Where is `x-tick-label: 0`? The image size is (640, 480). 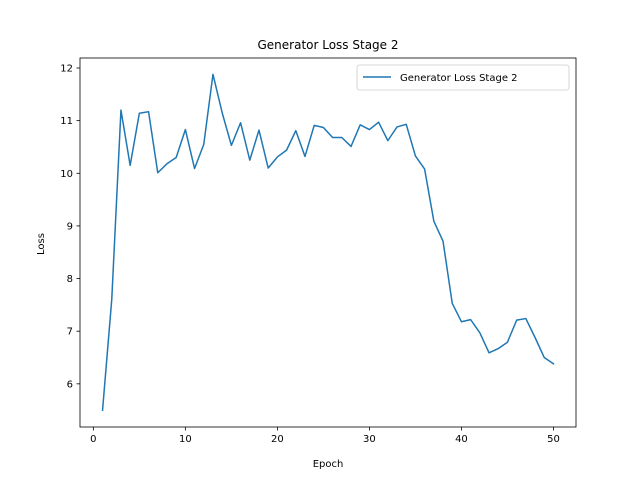
x-tick-label: 0 is located at coordinates (93, 439).